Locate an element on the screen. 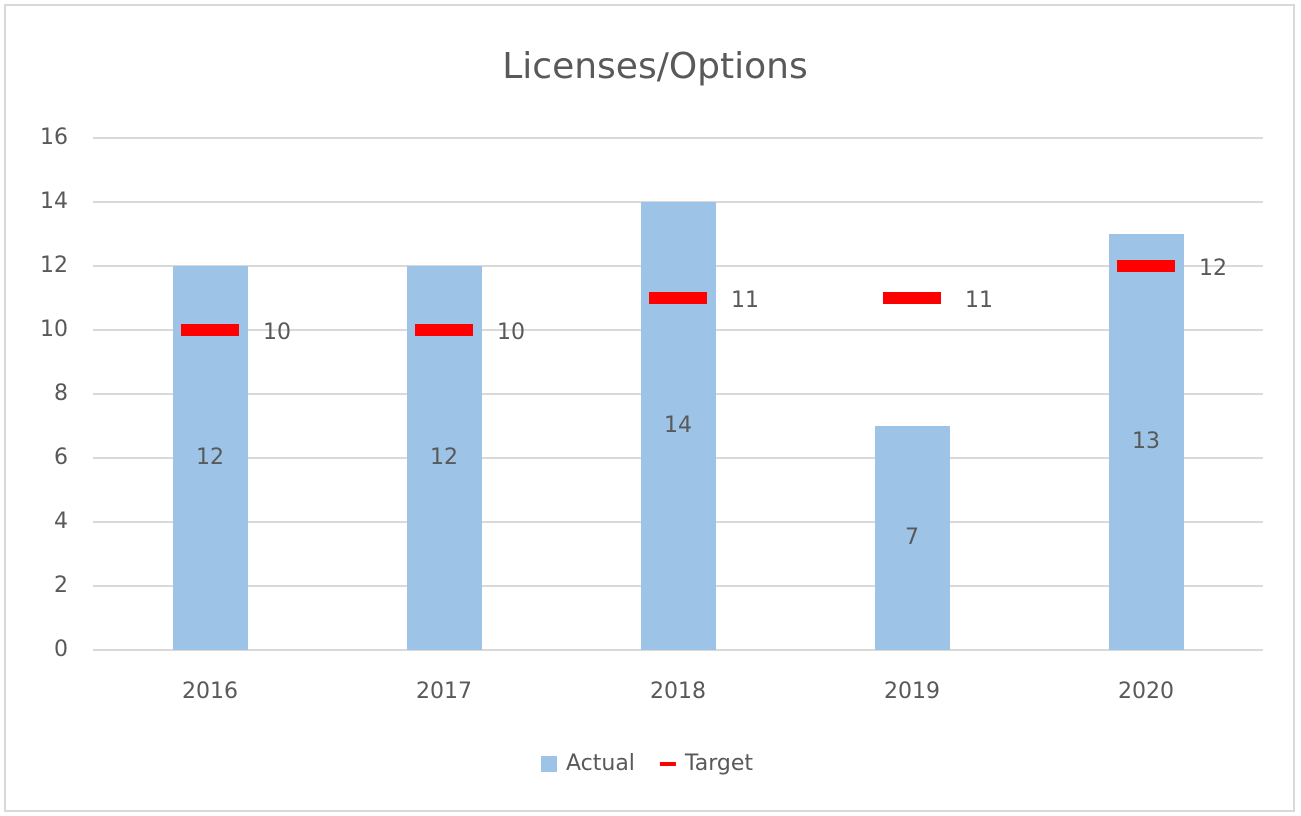 Image resolution: width=1301 pixels, height=816 pixels. data-label: 14 is located at coordinates (678, 425).